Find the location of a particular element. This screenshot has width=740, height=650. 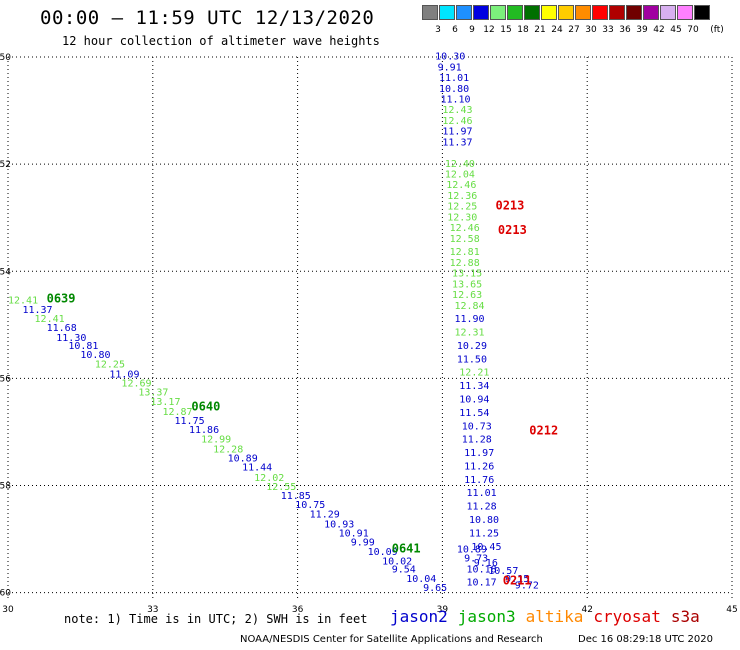

satellite-legend-item: jason3 is located at coordinates (486, 616).